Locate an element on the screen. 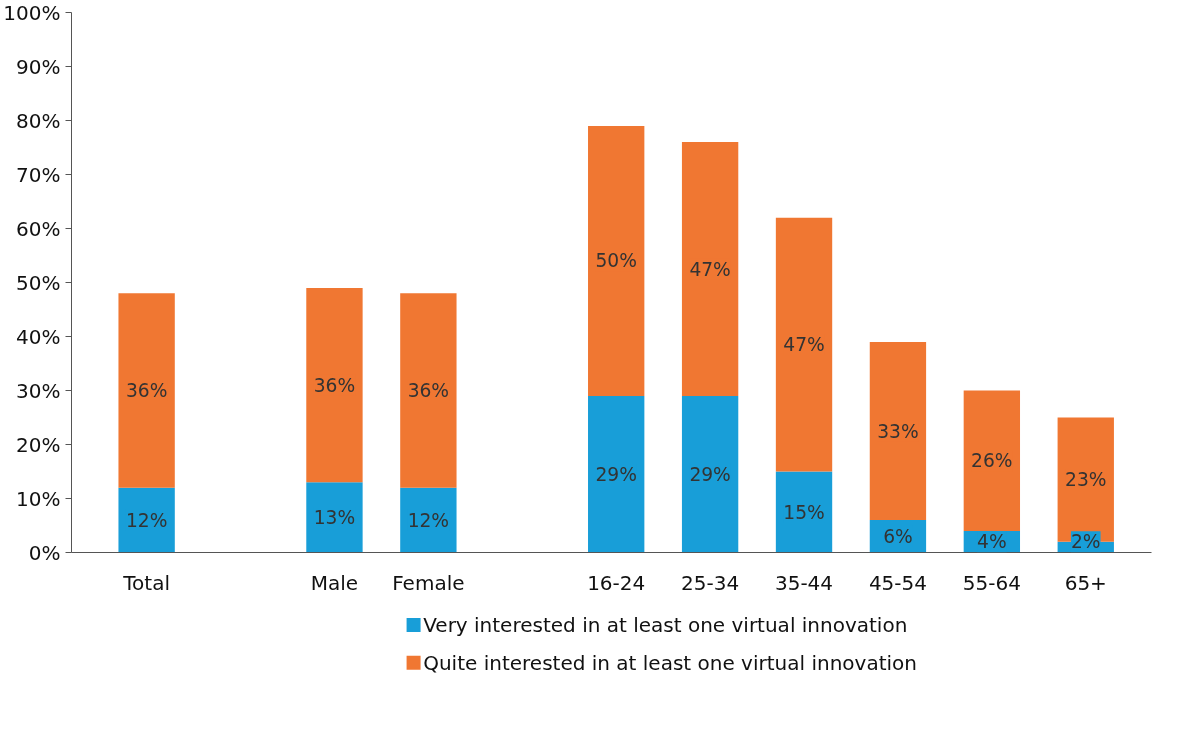  y-tick-label: 10% is located at coordinates (38, 498).